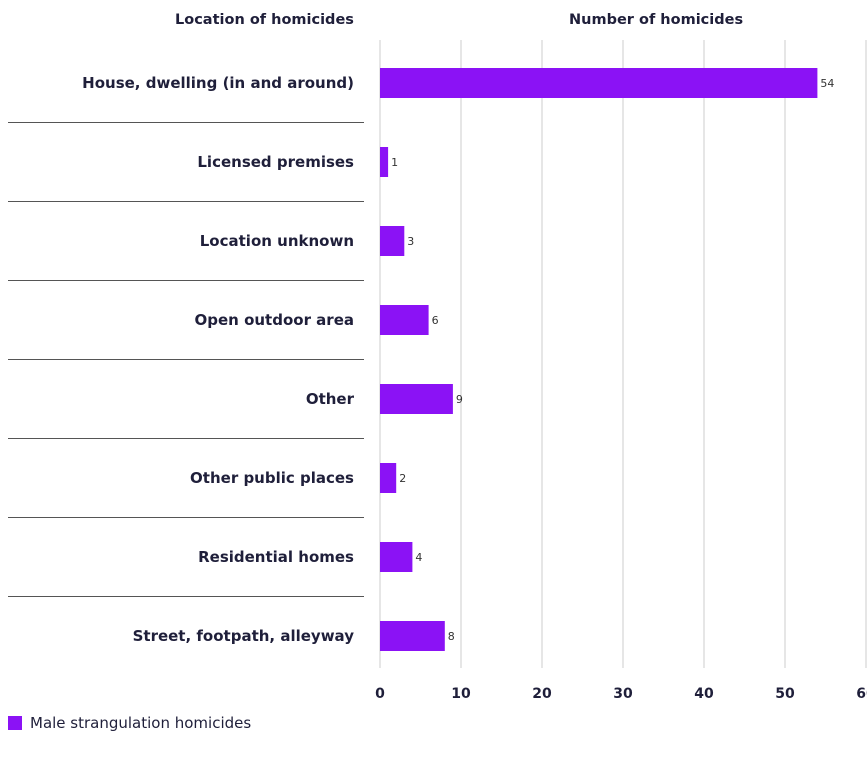 The width and height of the screenshot is (867, 763). Describe the element at coordinates (827, 83) in the screenshot. I see `data-label: 54` at that location.